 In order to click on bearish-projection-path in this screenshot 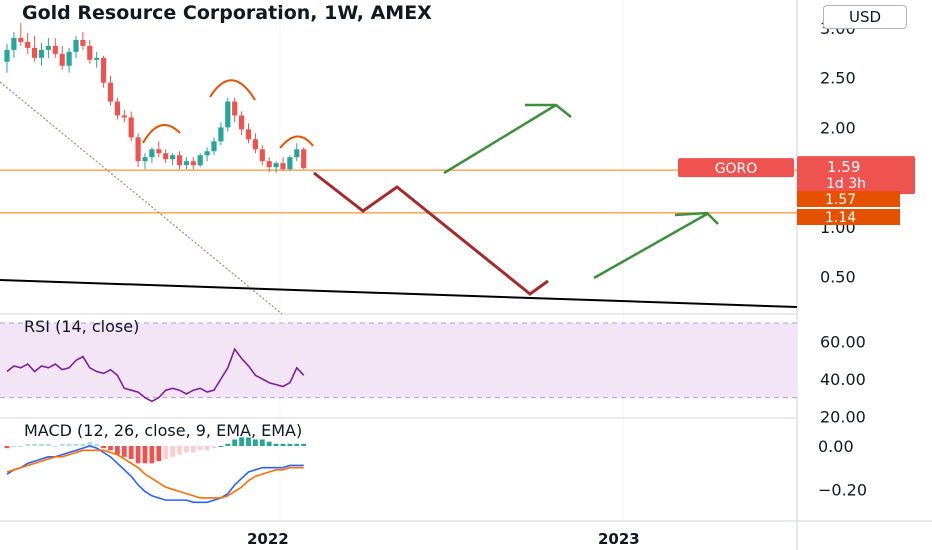, I will do `click(431, 233)`.